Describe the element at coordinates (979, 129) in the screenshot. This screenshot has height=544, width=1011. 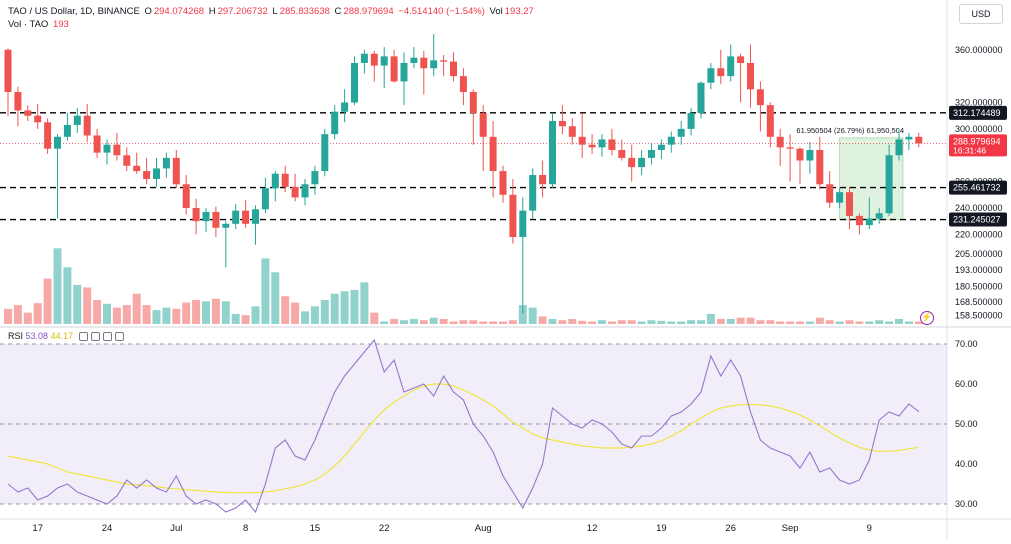
I see `price-tick-label: 300.000000` at that location.